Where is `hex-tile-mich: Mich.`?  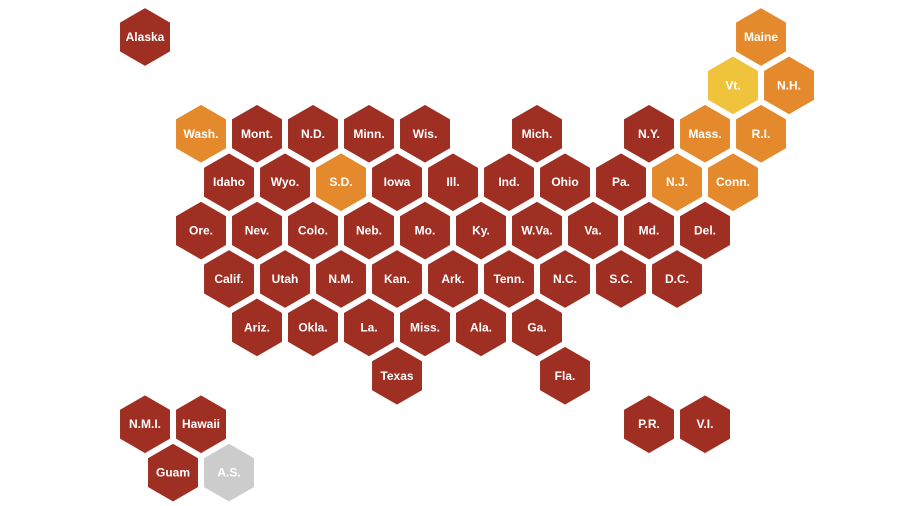 hex-tile-mich: Mich. is located at coordinates (537, 133).